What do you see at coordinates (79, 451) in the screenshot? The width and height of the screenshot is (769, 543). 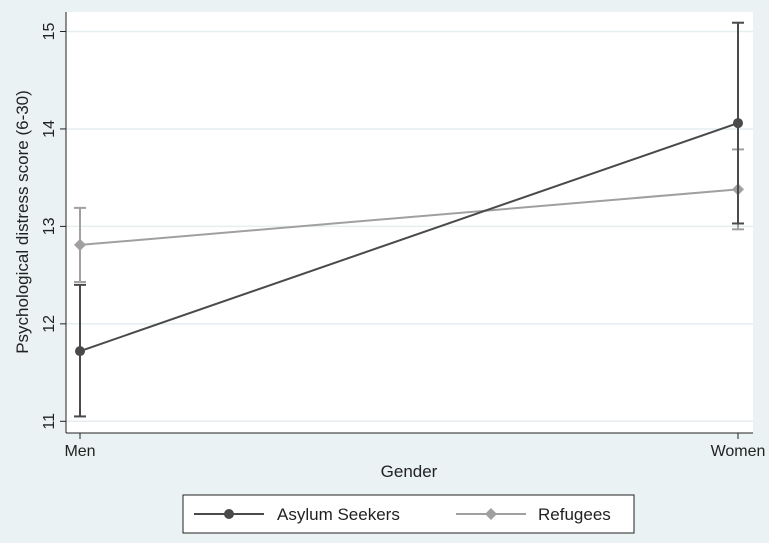 I see `x-tick-label-men: Men` at bounding box center [79, 451].